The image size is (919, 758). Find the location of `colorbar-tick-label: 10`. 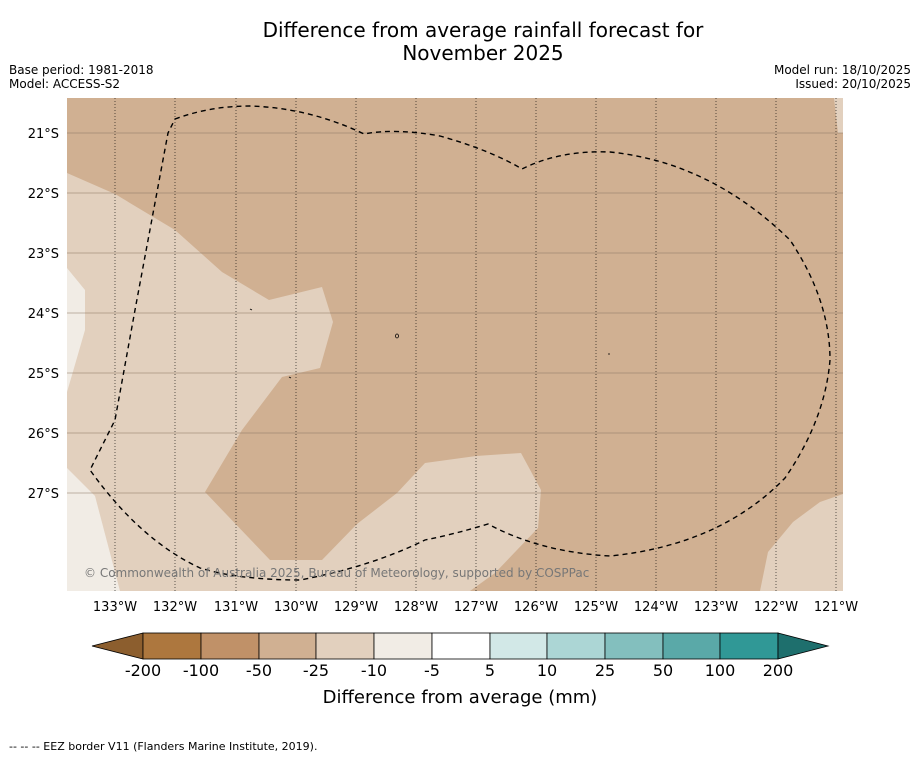

colorbar-tick-label: 10 is located at coordinates (547, 670).